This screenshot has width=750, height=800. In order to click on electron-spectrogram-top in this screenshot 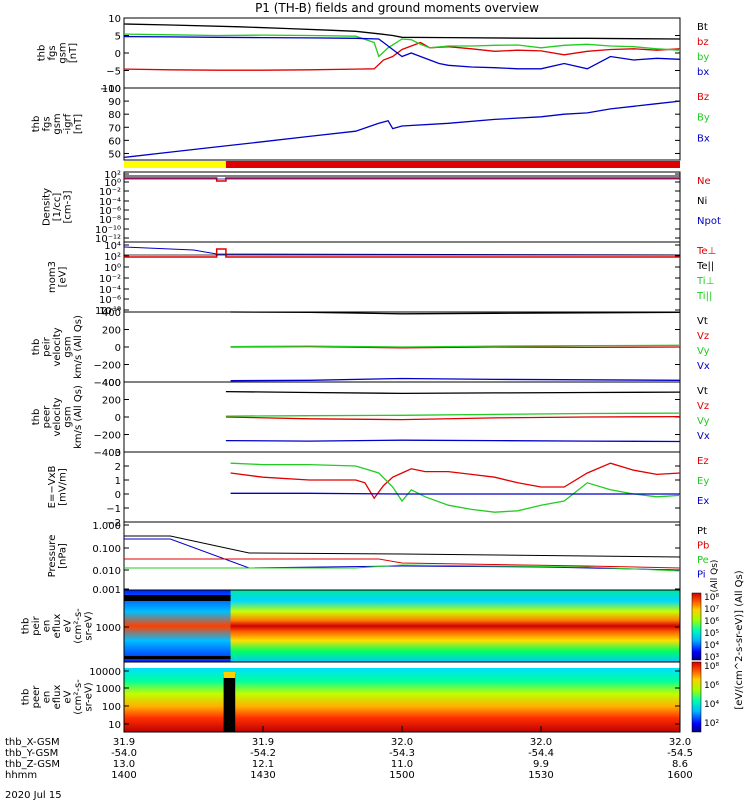, I will do `click(402, 665)`.